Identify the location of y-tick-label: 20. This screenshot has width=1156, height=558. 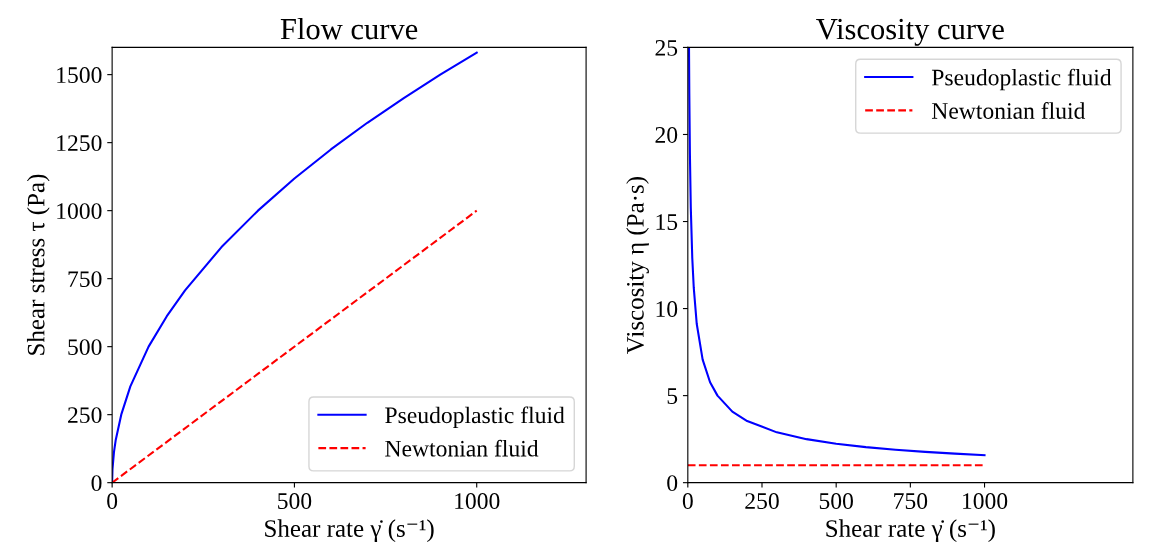
(666, 134).